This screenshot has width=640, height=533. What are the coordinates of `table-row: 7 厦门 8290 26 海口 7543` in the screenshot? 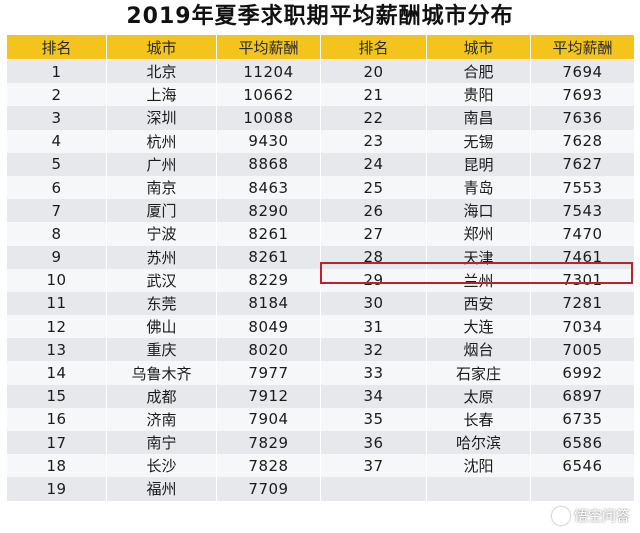 It's located at (320, 211).